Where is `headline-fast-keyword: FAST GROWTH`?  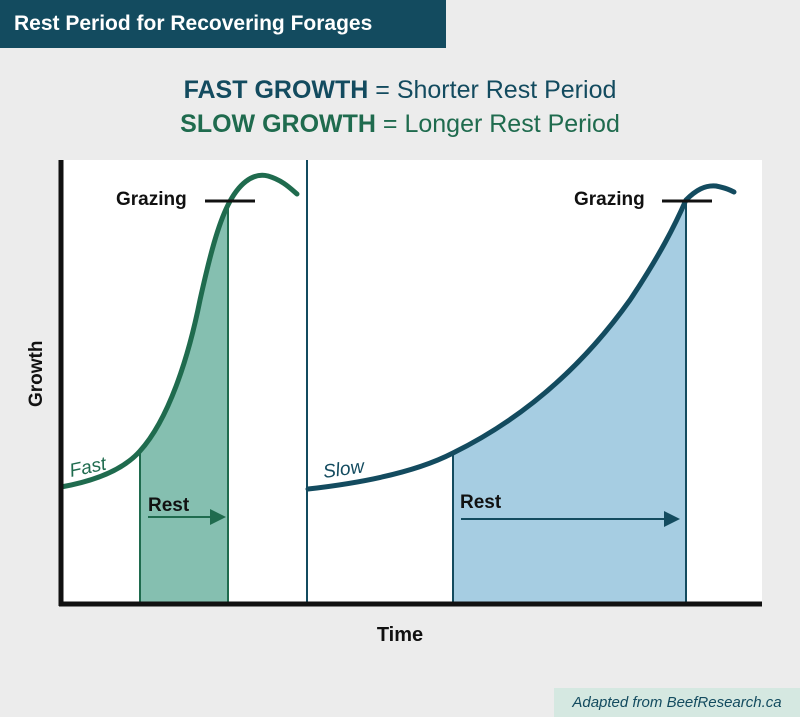 headline-fast-keyword: FAST GROWTH is located at coordinates (276, 90).